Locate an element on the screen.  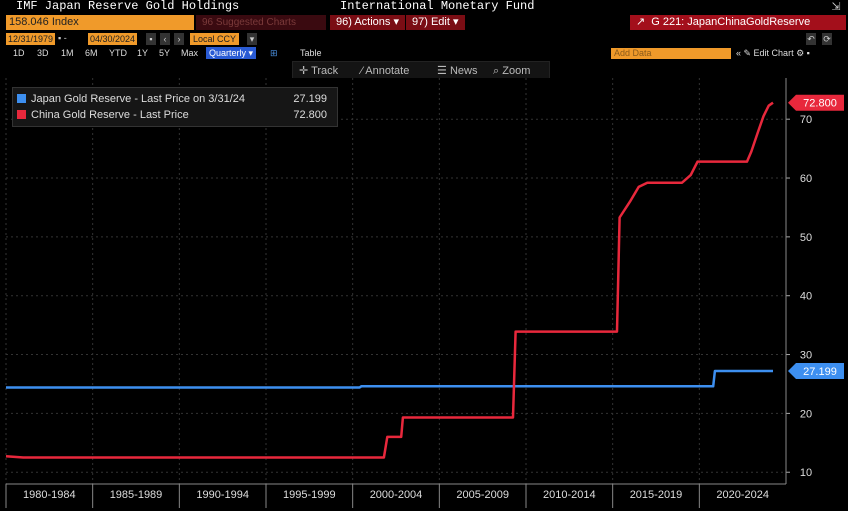
chevron-right-icon: › is located at coordinates (179, 39).